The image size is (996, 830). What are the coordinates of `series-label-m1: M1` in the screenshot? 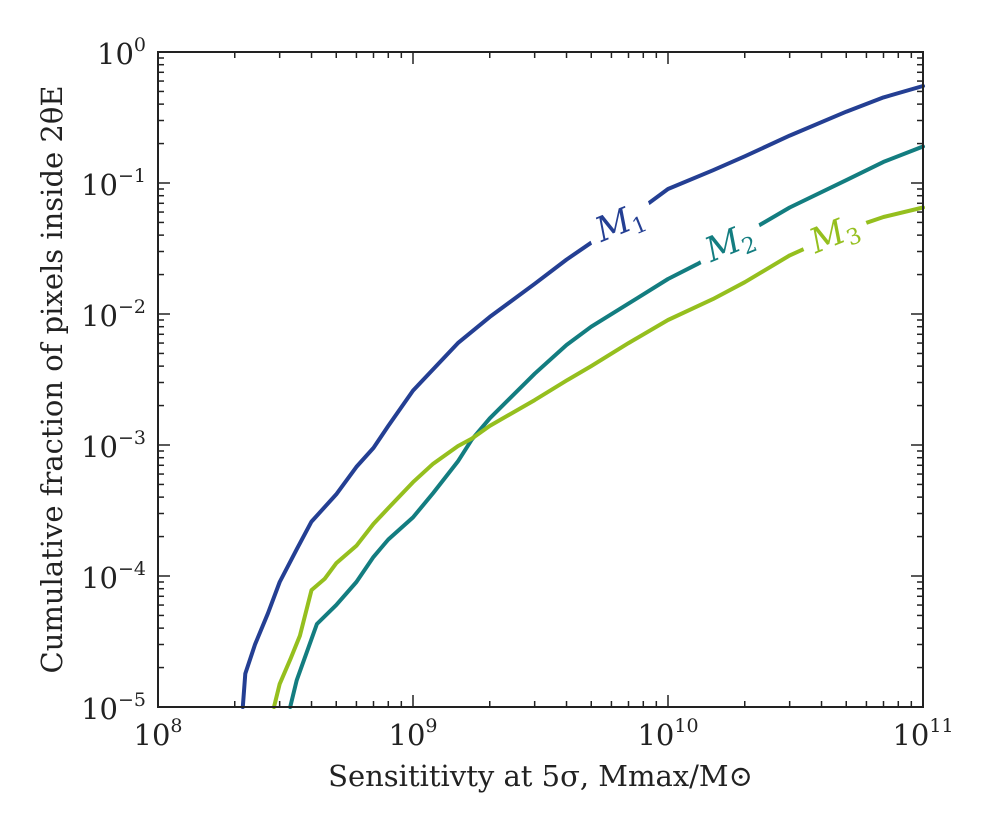 It's located at (618, 220).